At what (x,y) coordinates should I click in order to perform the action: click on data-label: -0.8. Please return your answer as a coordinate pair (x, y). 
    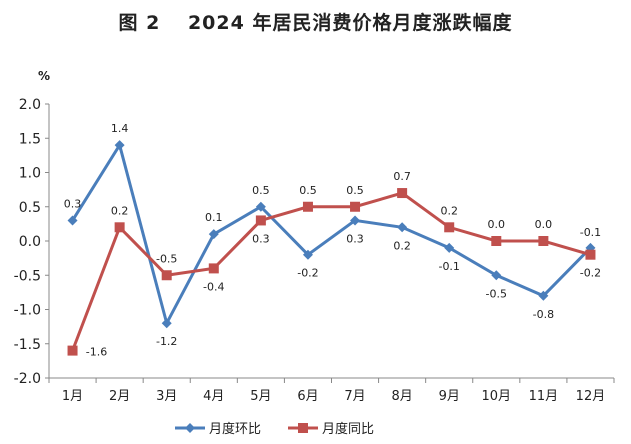
    Looking at the image, I should click on (543, 314).